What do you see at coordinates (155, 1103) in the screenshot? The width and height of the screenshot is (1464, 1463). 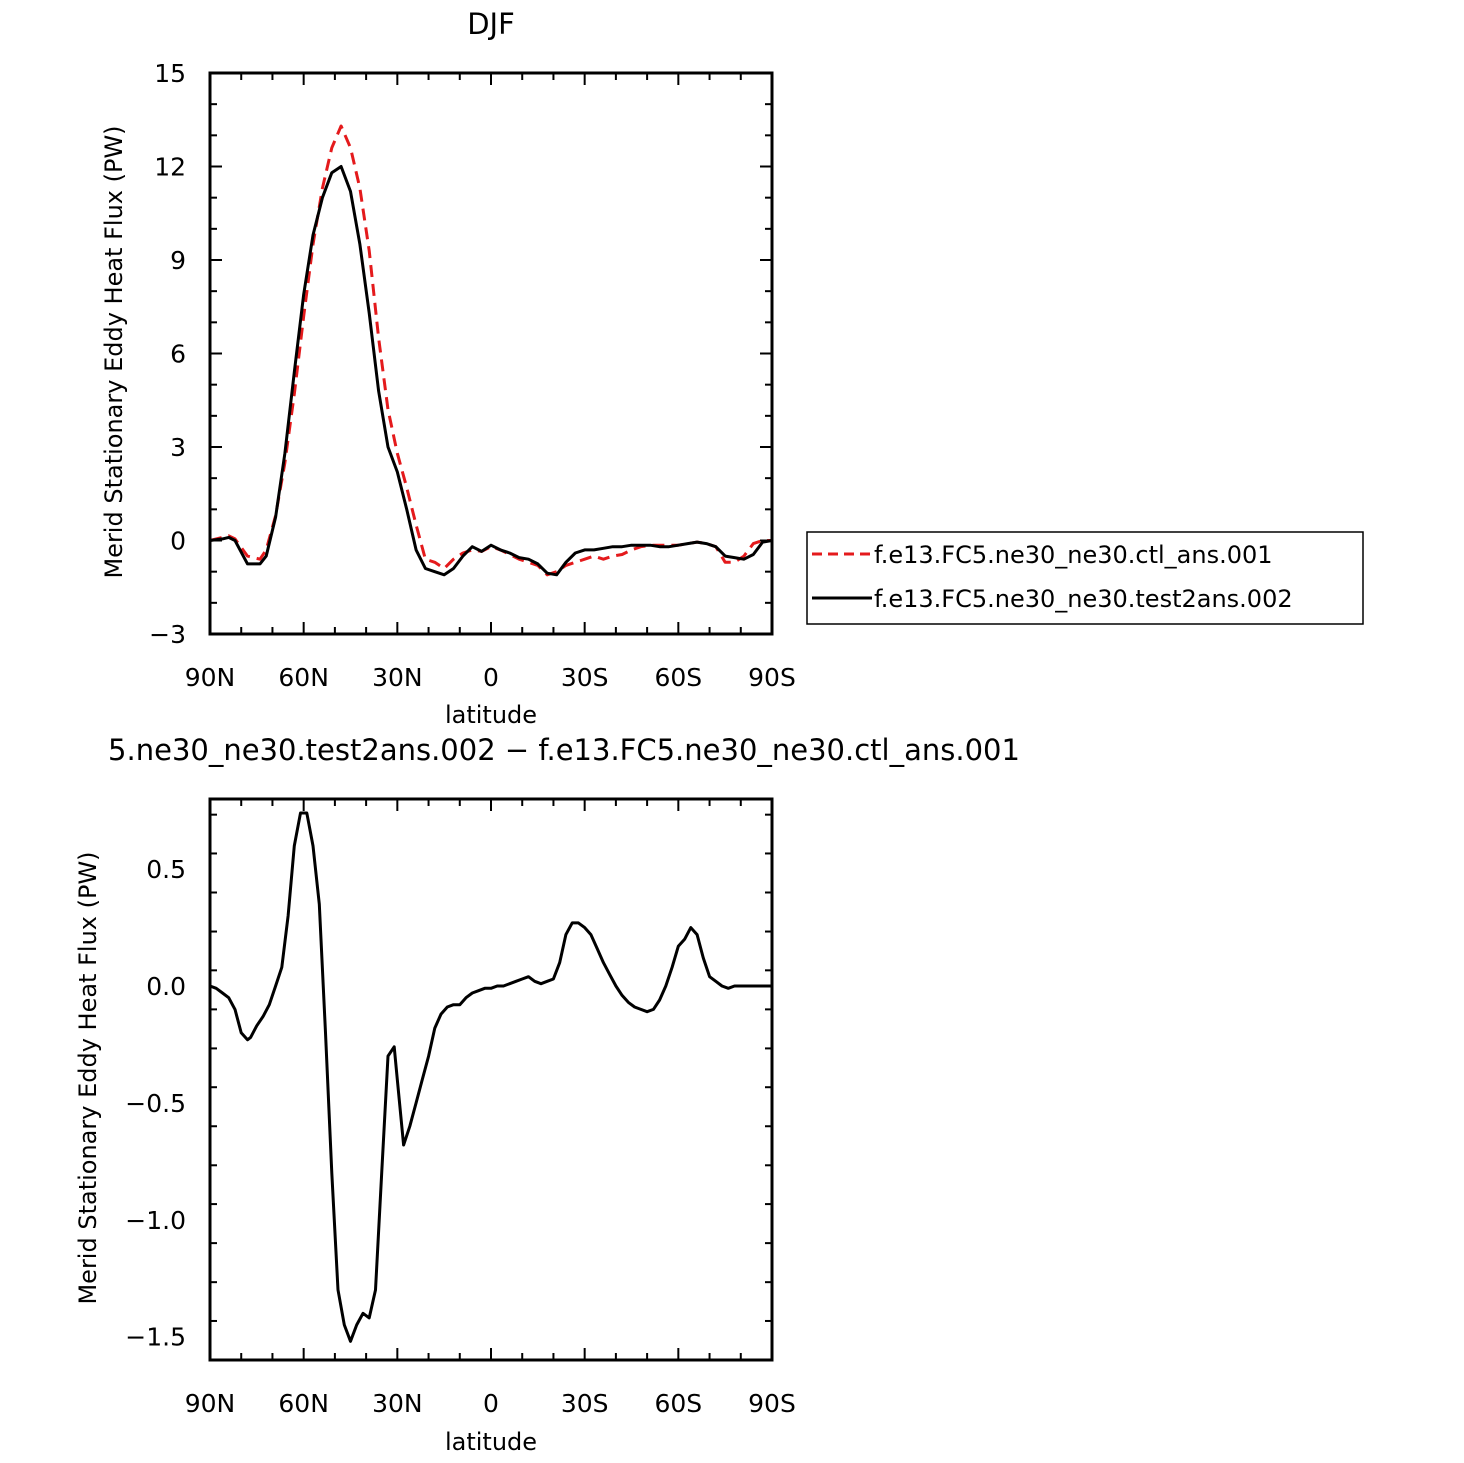 I see `y-tick-label: −0.5` at bounding box center [155, 1103].